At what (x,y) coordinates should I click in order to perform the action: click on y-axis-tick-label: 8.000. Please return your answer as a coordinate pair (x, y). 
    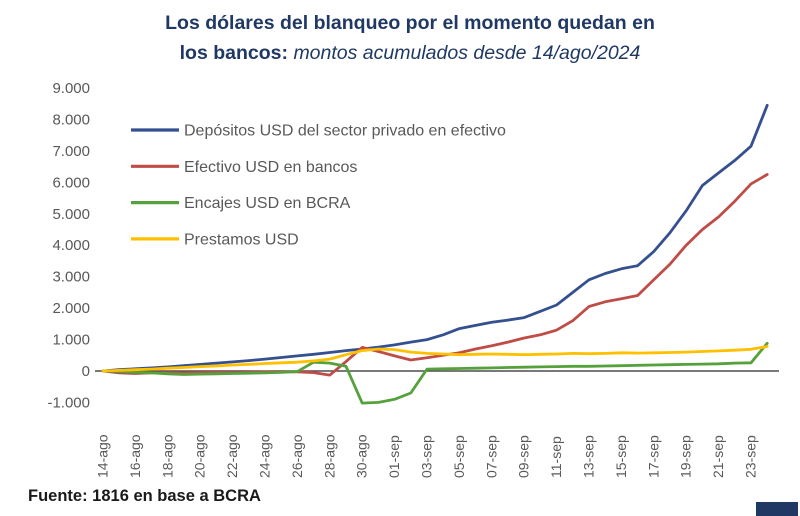
    Looking at the image, I should click on (71, 119).